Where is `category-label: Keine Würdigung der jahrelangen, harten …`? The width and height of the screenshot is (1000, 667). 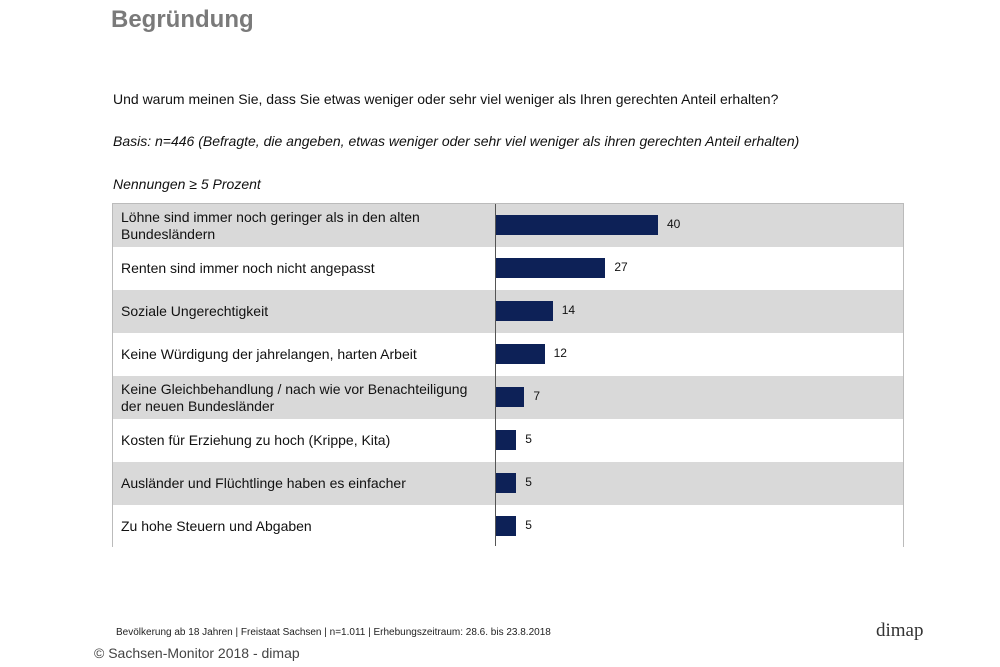
category-label: Keine Würdigung der jahrelangen, harten … is located at coordinates (269, 354).